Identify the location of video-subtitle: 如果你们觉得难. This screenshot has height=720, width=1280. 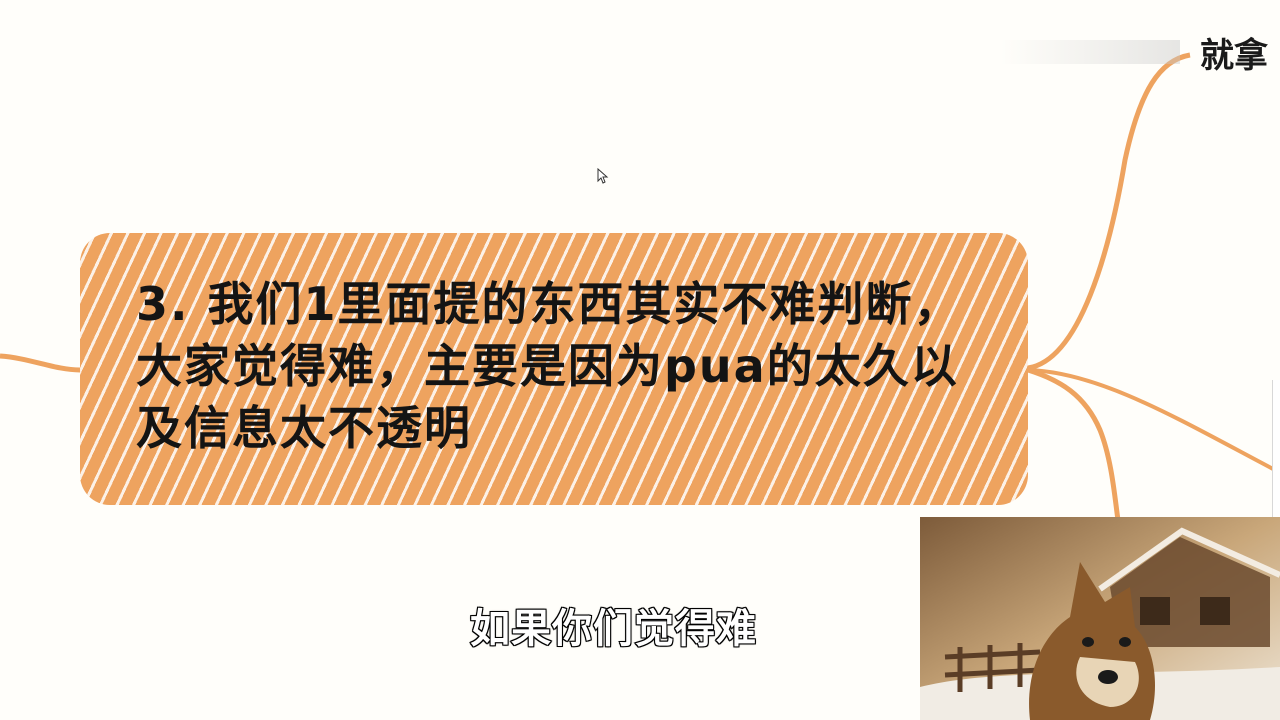
(613, 629).